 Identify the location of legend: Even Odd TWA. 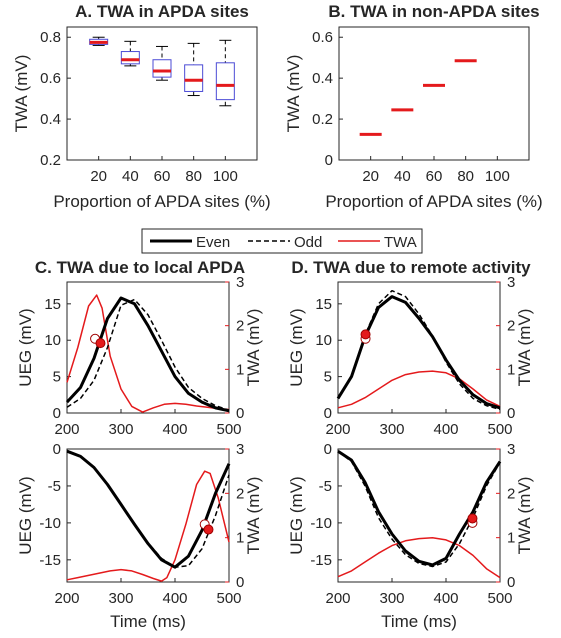
(282, 241).